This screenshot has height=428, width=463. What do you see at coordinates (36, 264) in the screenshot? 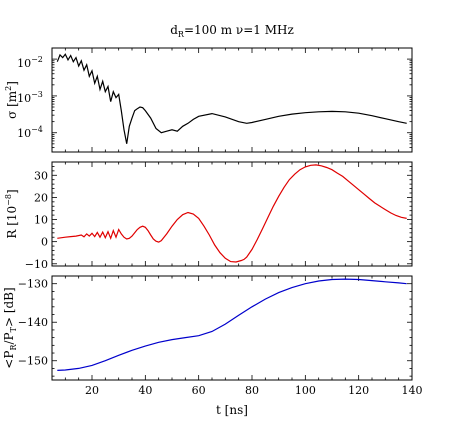
I see `r-y-tick-label-0: −10` at bounding box center [36, 264].